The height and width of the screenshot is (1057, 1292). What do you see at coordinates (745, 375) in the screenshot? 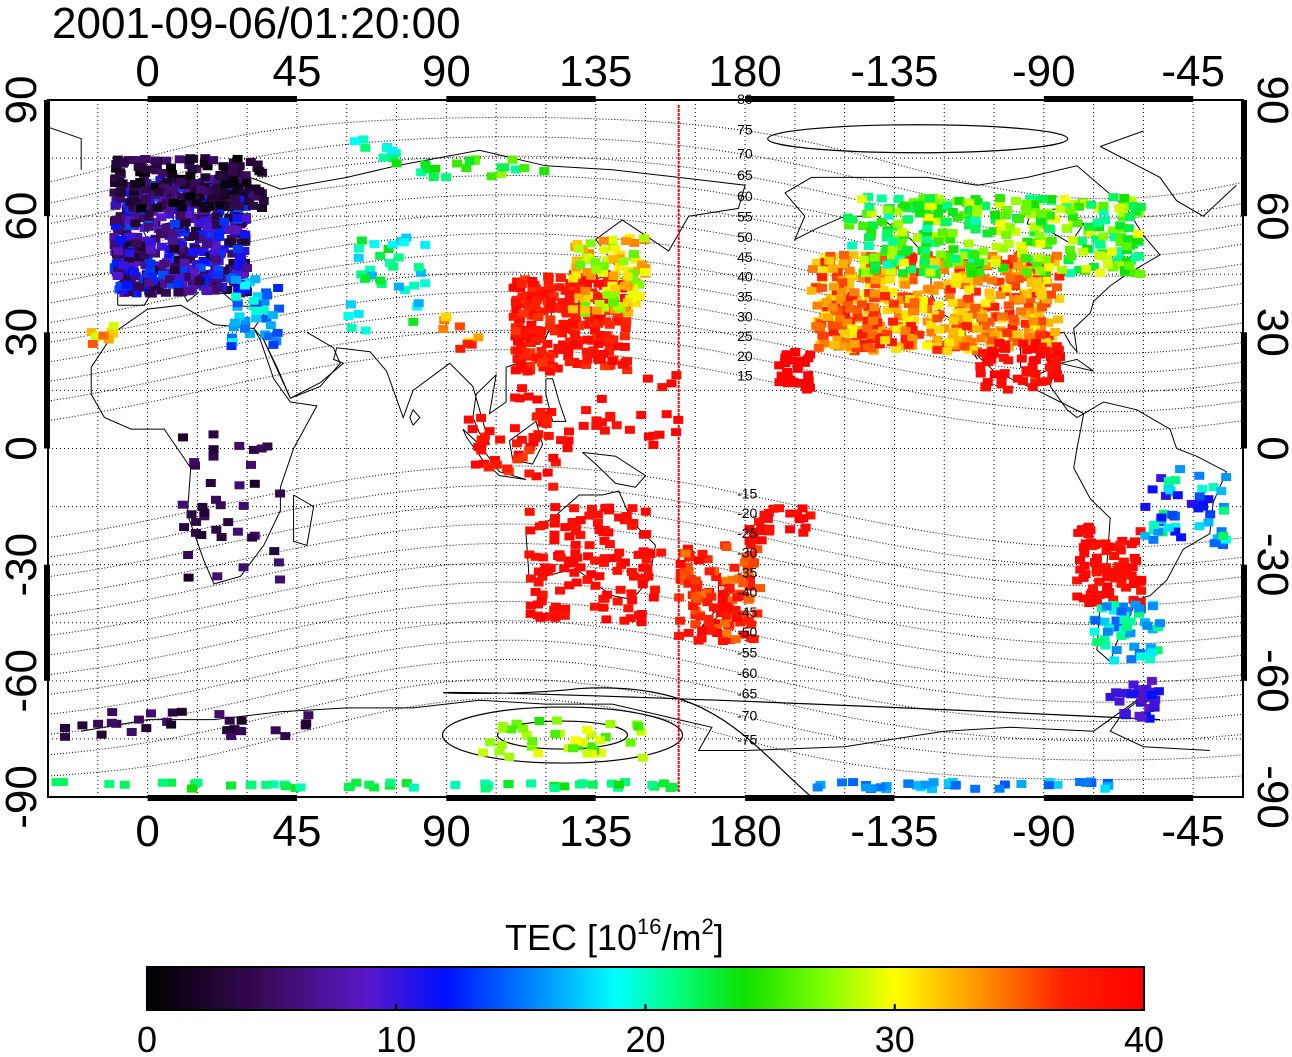
I see `contour-label: 15` at bounding box center [745, 375].